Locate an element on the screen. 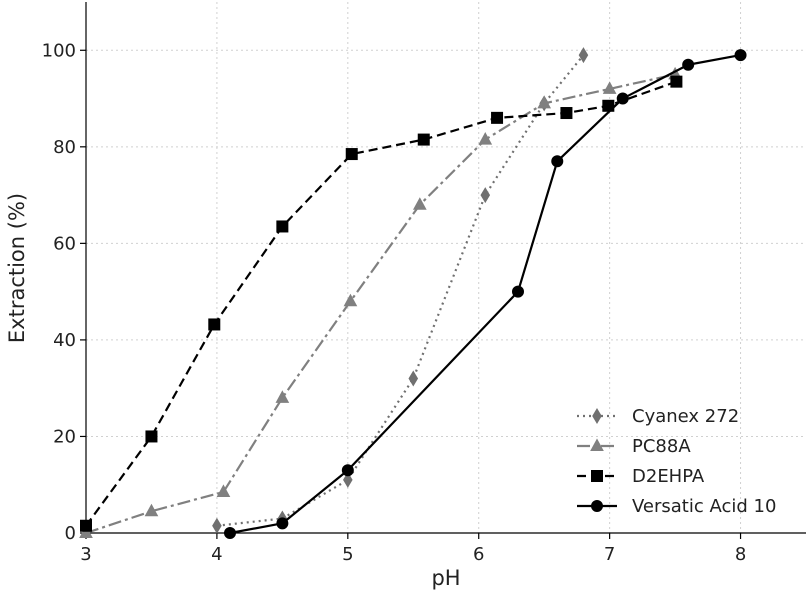 This screenshot has width=807, height=594. legend-item-d2ehpa: D2EHPA is located at coordinates (641, 476).